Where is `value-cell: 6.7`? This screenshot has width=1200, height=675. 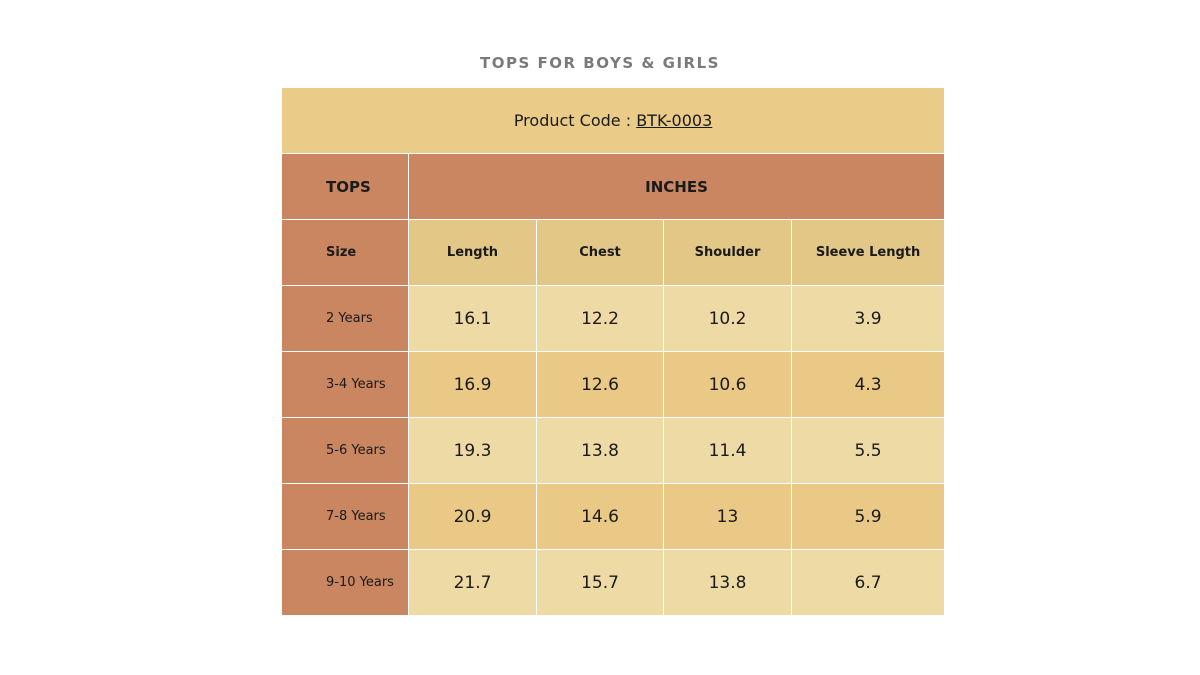 value-cell: 6.7 is located at coordinates (868, 582).